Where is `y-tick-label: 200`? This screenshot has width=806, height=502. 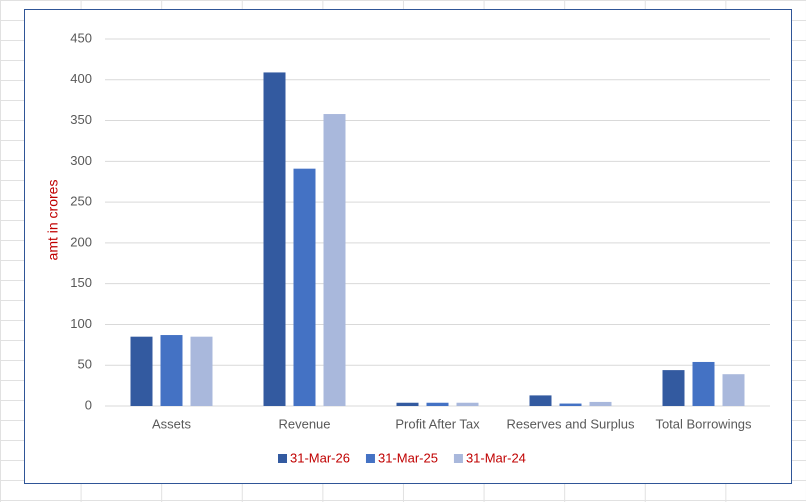
y-tick-label: 200 is located at coordinates (81, 241).